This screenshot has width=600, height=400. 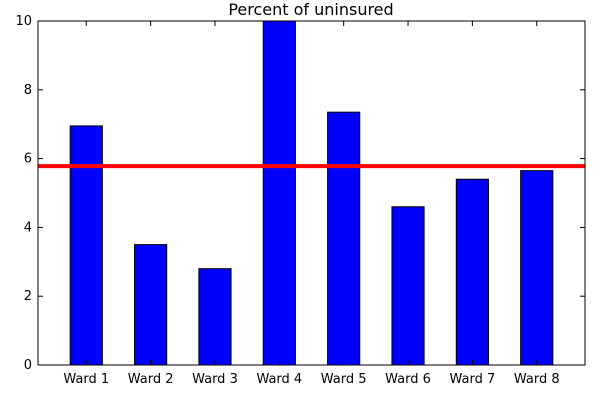 What do you see at coordinates (28, 227) in the screenshot?
I see `y-tick-label: 4` at bounding box center [28, 227].